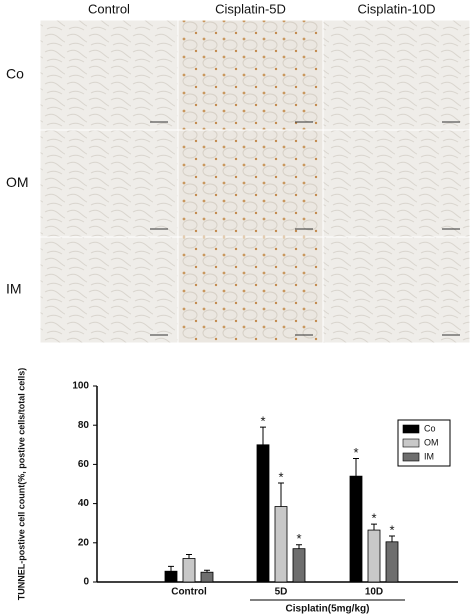 The image size is (473, 616). Describe the element at coordinates (80, 386) in the screenshot. I see `y-tick-label: 100` at that location.